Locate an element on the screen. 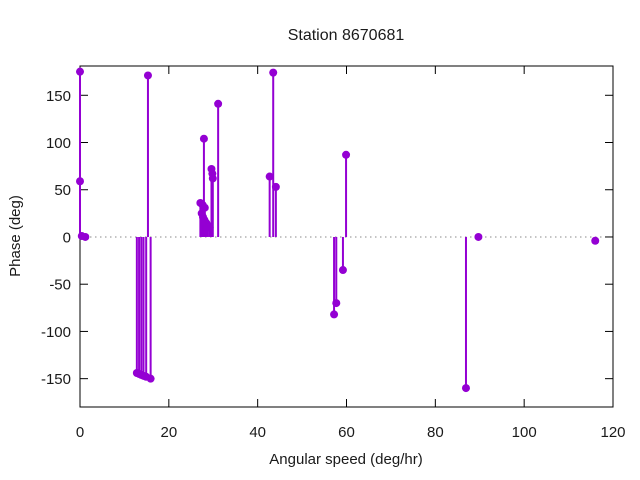 Image resolution: width=640 pixels, height=480 pixels. chart-title: Station 8670681 is located at coordinates (346, 35).